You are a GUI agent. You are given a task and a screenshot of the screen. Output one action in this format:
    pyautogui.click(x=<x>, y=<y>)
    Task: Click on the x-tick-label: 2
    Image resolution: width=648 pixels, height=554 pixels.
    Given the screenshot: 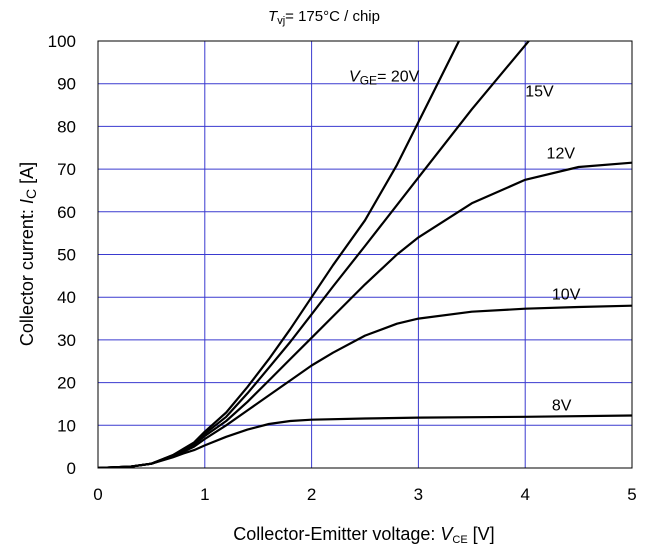 What is the action you would take?
    pyautogui.click(x=311, y=494)
    